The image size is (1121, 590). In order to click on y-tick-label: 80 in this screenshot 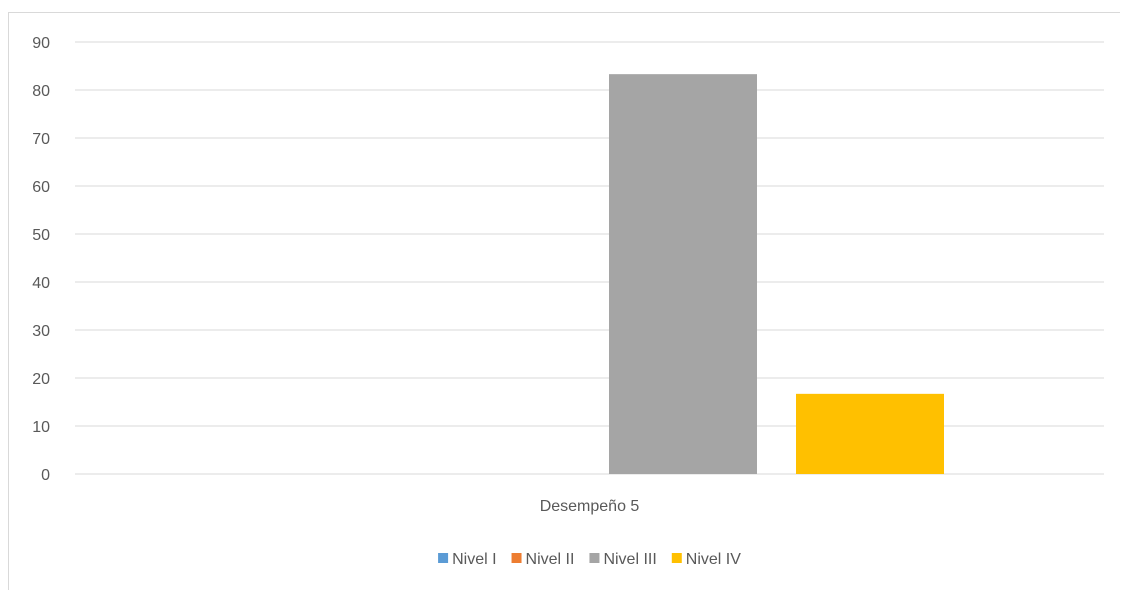, I will do `click(41, 91)`.